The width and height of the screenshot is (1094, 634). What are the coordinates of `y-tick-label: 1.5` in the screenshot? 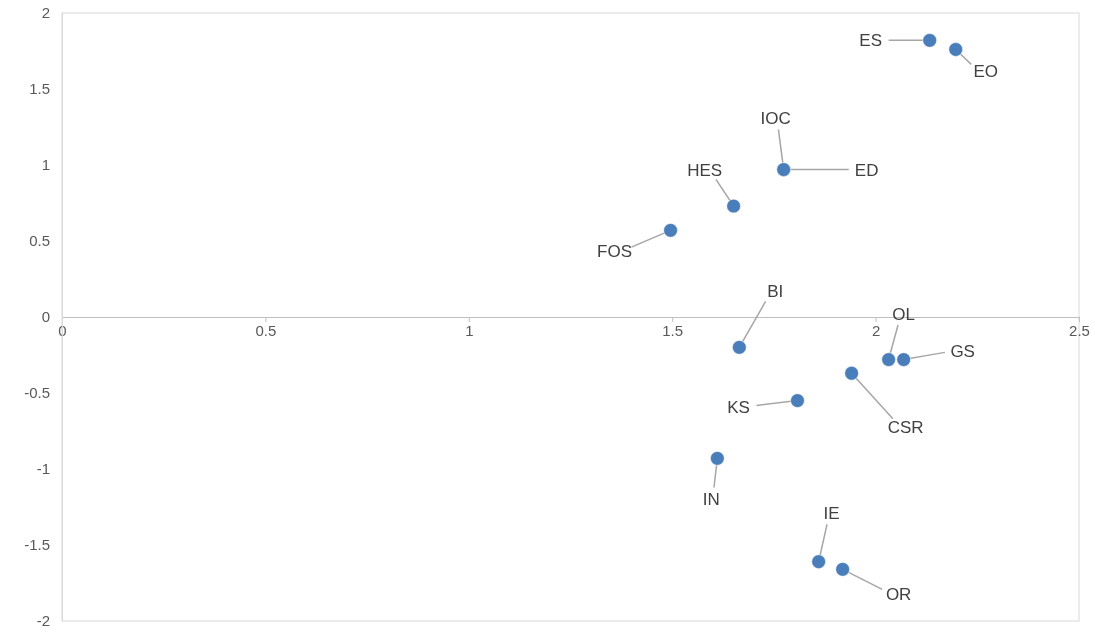 It's located at (39, 89).